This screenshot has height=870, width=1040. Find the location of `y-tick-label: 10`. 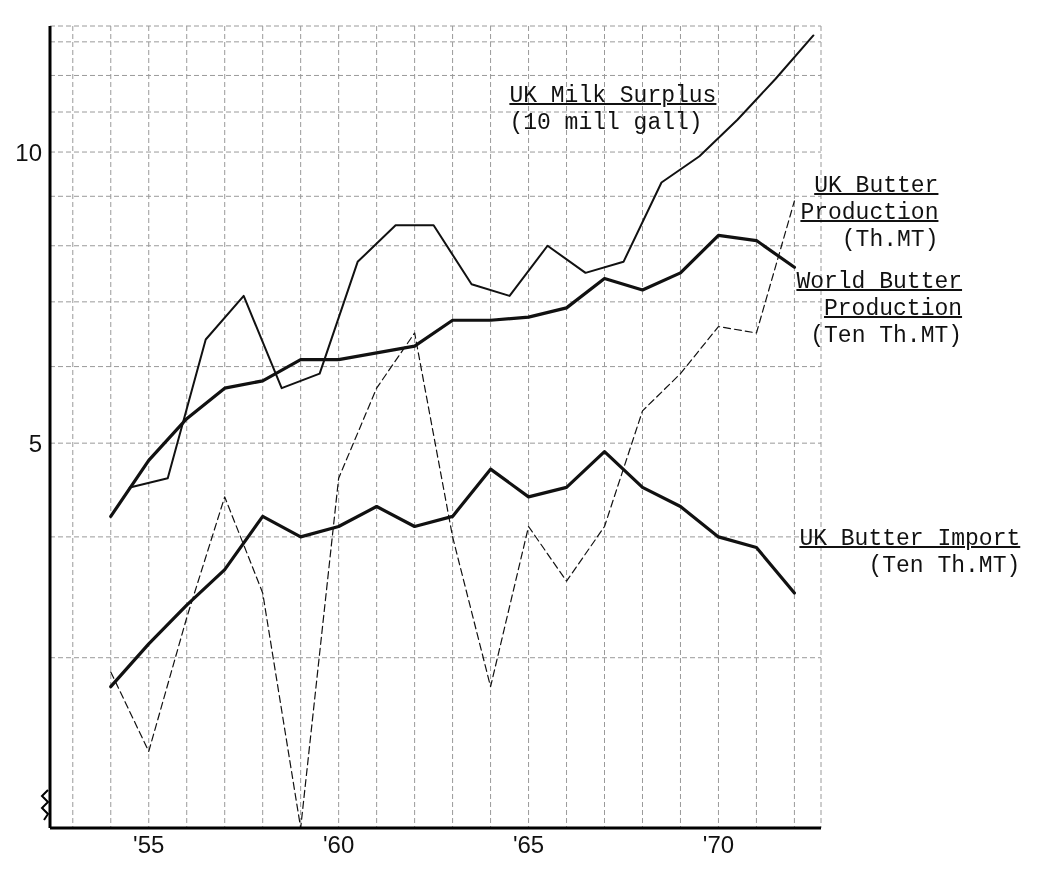

y-tick-label: 10 is located at coordinates (28, 152).